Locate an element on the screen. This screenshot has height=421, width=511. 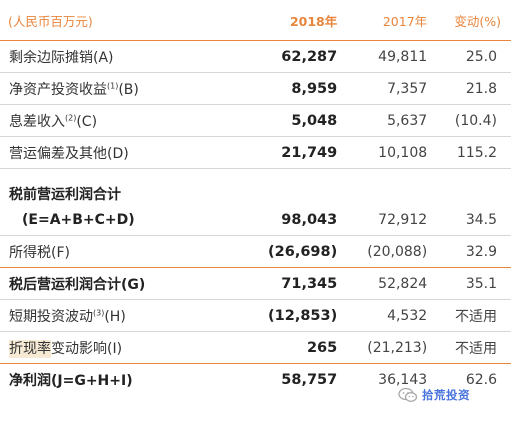
table-row: 短期投资波动(3)(H) (12,853) 4,532 不适用 is located at coordinates (255, 315).